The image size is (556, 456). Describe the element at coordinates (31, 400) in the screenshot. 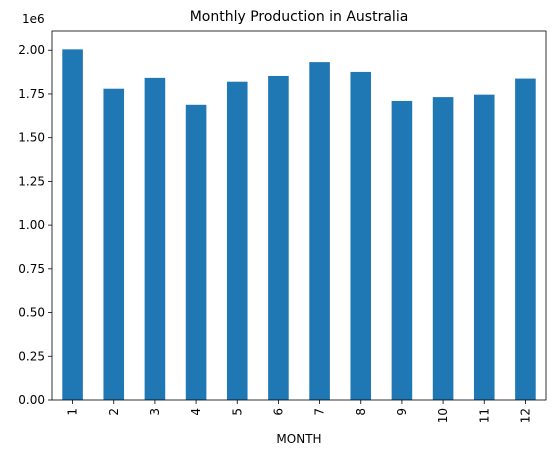

I see `y-tick-label: 0.00` at that location.